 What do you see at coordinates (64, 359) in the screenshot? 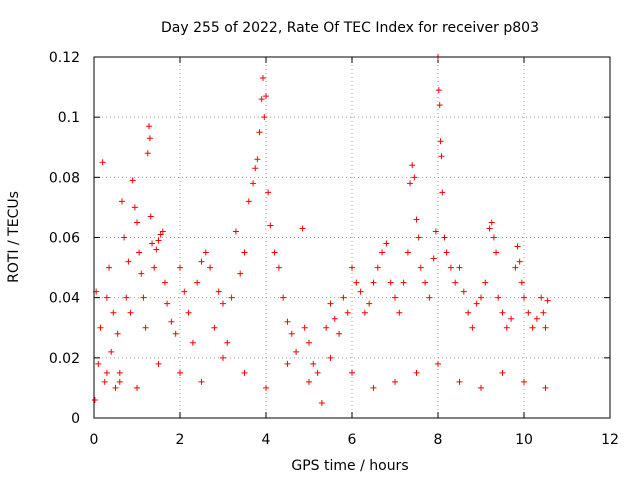
I see `y-tick-label: 0.02` at bounding box center [64, 359].